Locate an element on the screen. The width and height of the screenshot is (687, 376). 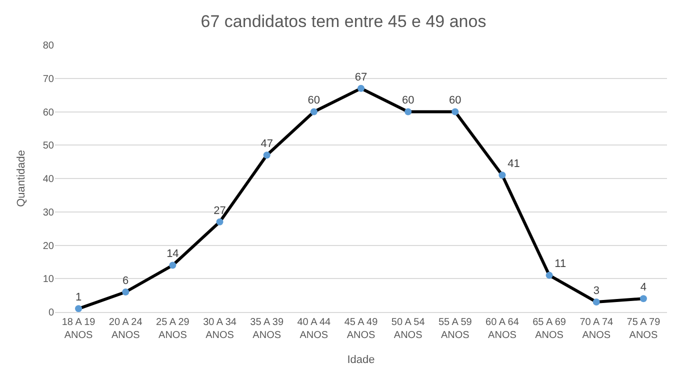
x-tick-label: 35 A 39 ANOS is located at coordinates (267, 329).